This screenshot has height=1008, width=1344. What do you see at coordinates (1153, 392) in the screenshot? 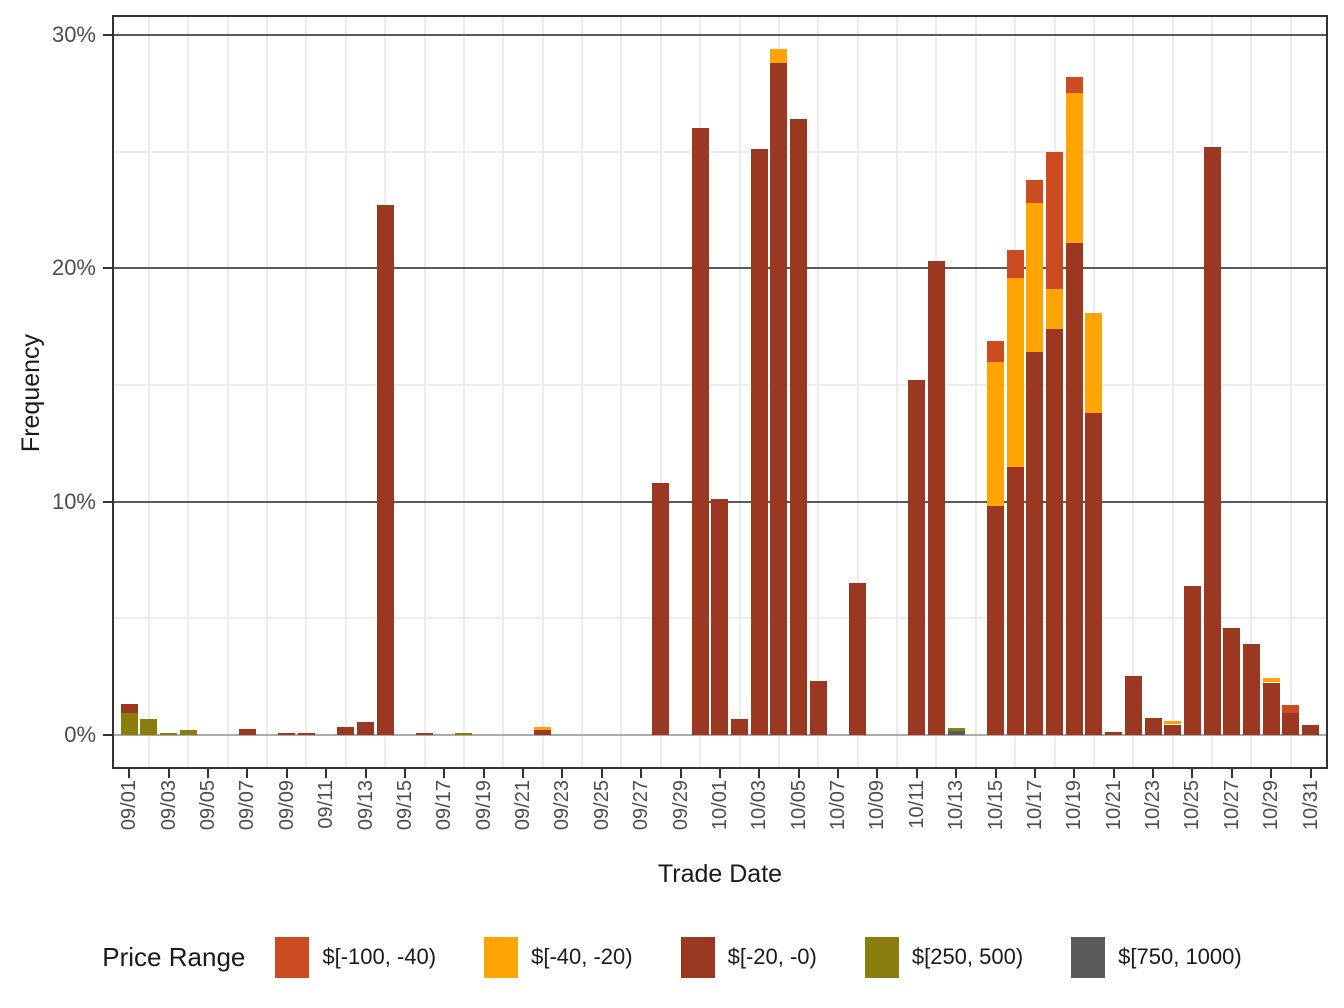
I see `bar-10/23` at bounding box center [1153, 392].